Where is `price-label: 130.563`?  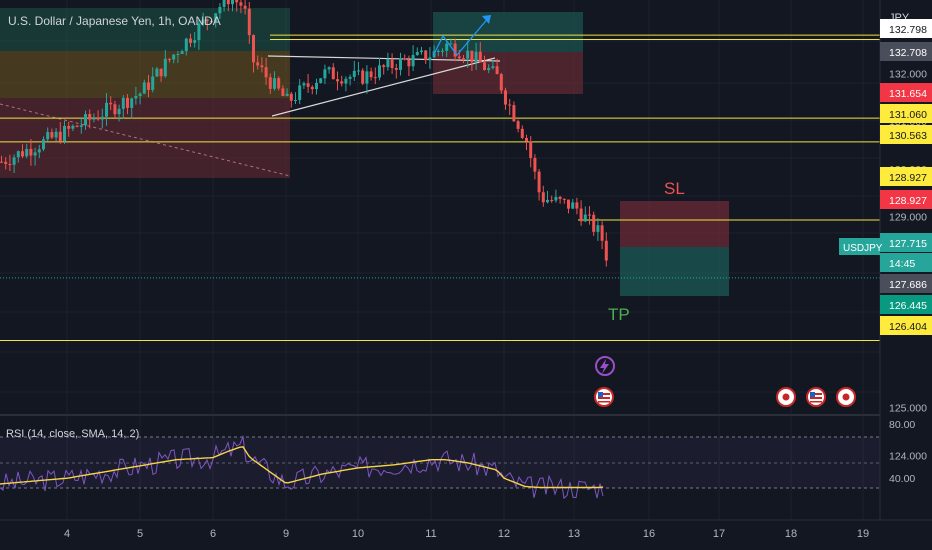
price-label: 130.563 is located at coordinates (908, 136).